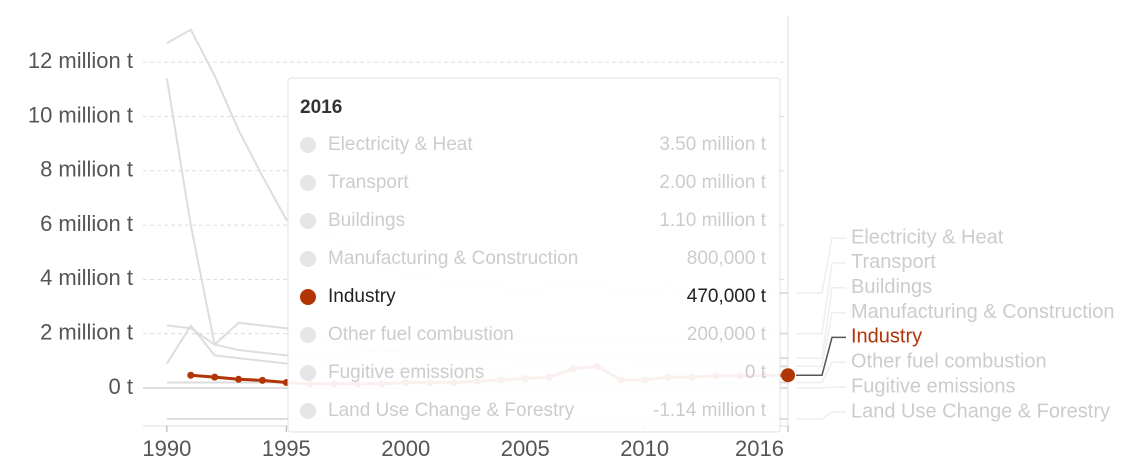 The image size is (1140, 462). I want to click on tooltip-value: 800,000 t, so click(727, 258).